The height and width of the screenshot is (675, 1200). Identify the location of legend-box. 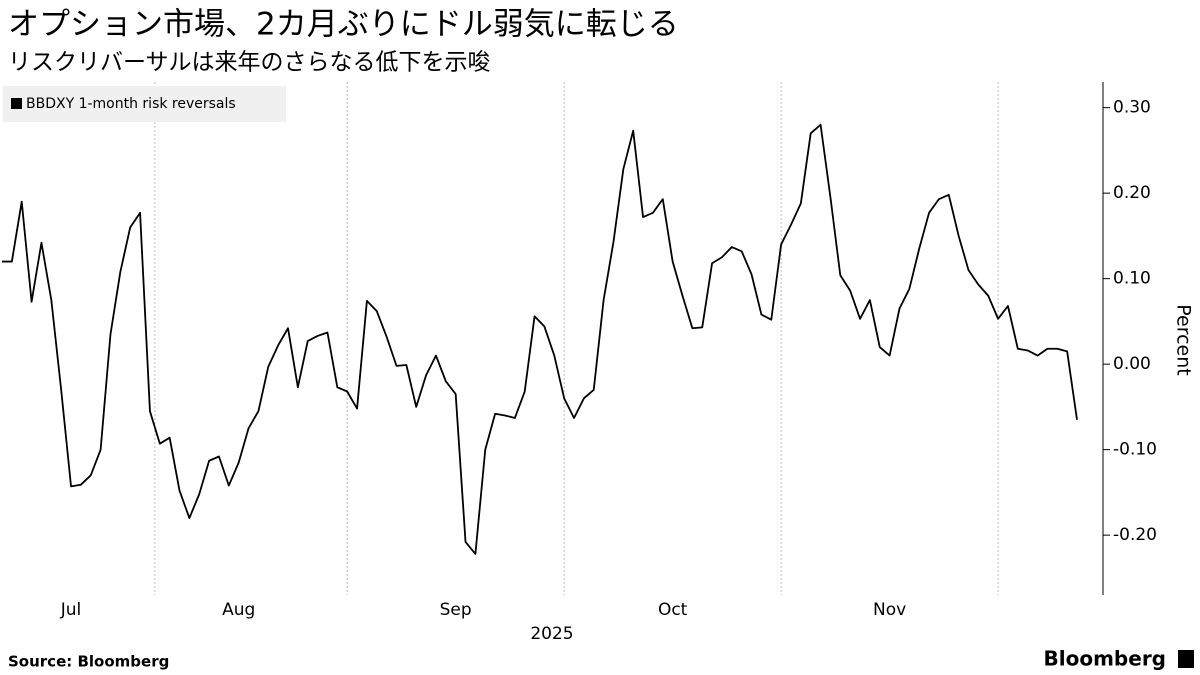
(144, 104).